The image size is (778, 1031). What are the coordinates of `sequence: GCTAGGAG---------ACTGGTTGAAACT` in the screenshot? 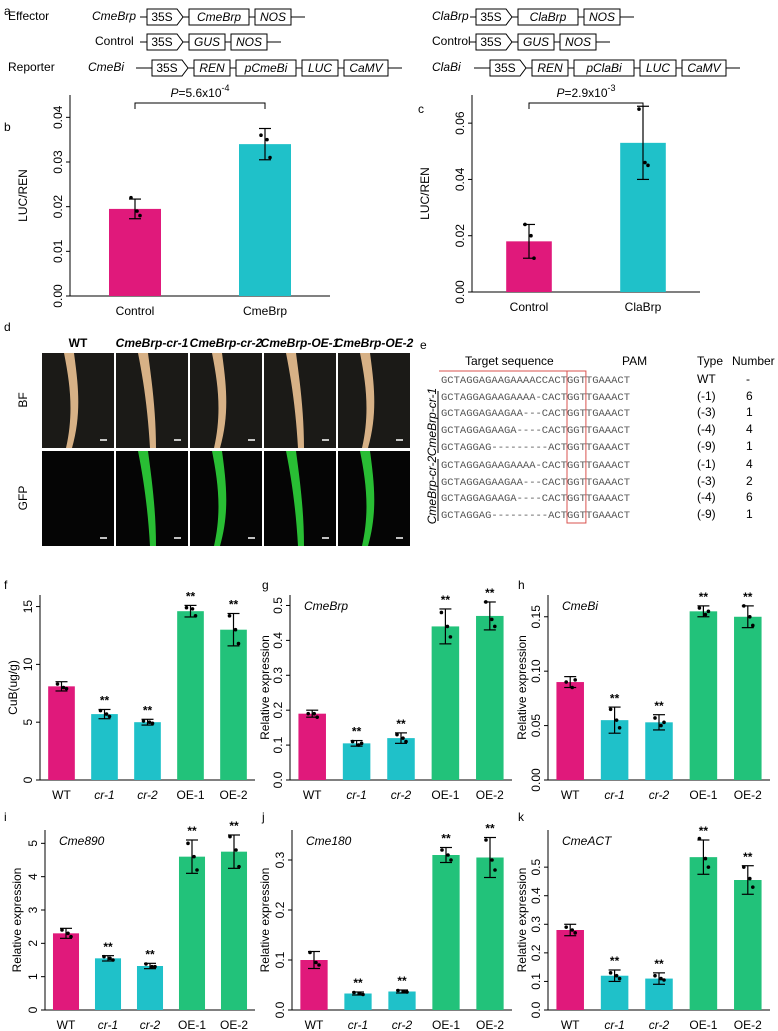 It's located at (535, 516).